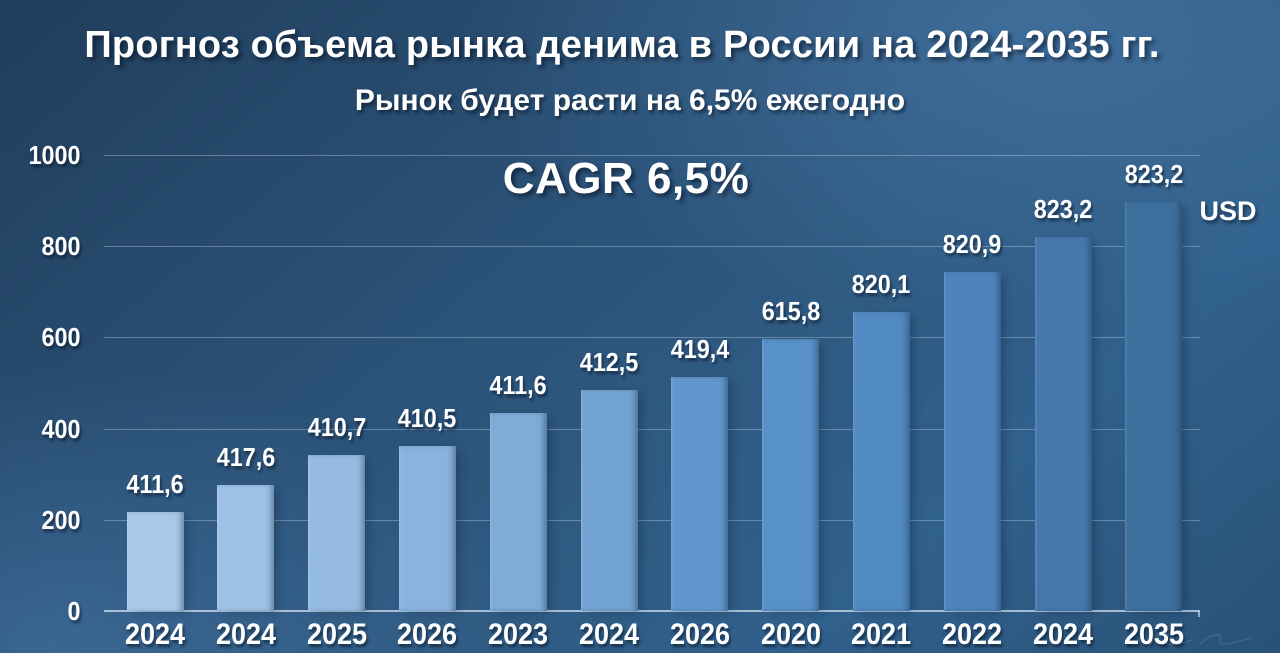 The image size is (1280, 653). What do you see at coordinates (972, 634) in the screenshot?
I see `bar-year-label: 2022` at bounding box center [972, 634].